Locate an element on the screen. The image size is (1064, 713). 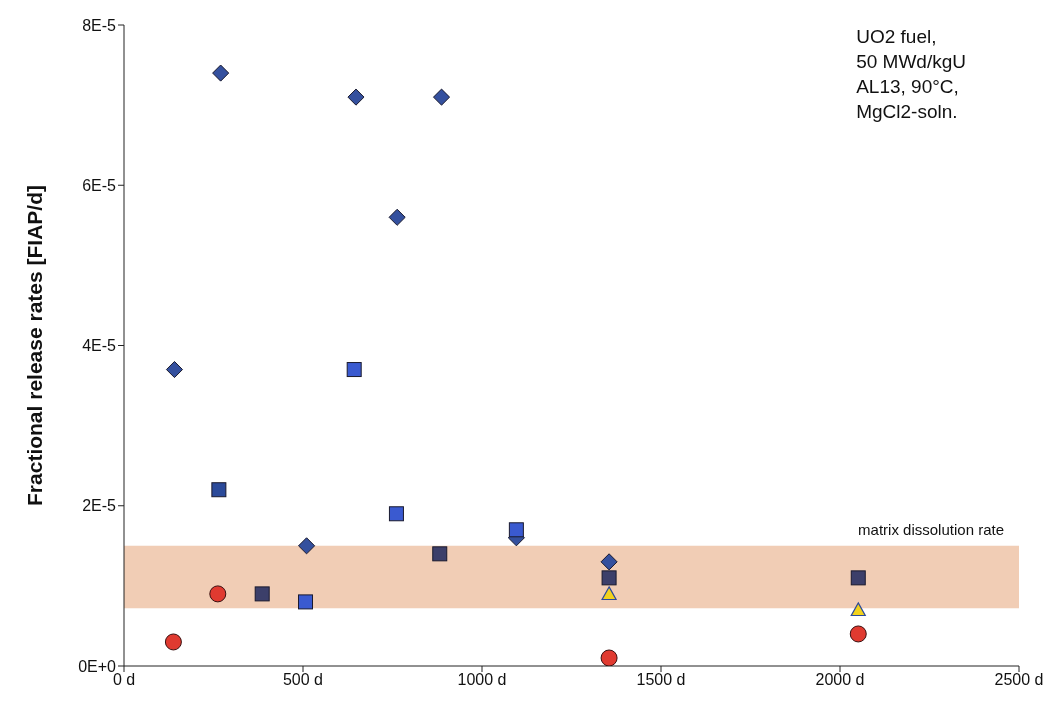
x-tick-label: 0 d is located at coordinates (124, 680).